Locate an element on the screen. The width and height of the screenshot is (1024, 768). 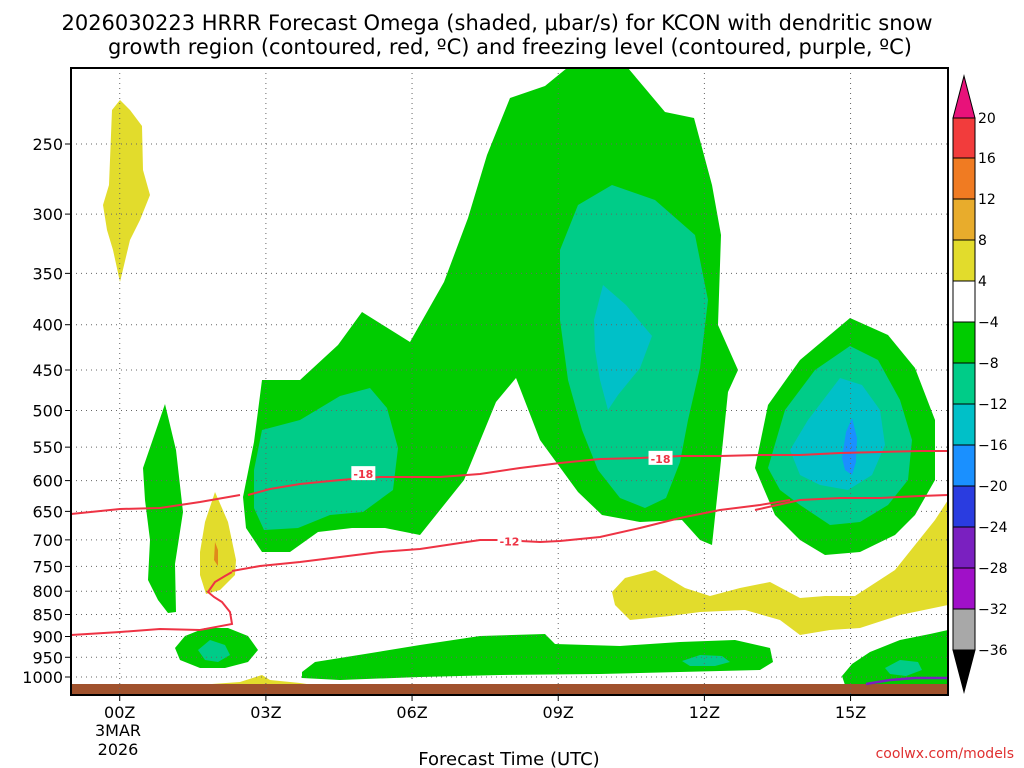
omega-region-teal-left is located at coordinates (326, 459).